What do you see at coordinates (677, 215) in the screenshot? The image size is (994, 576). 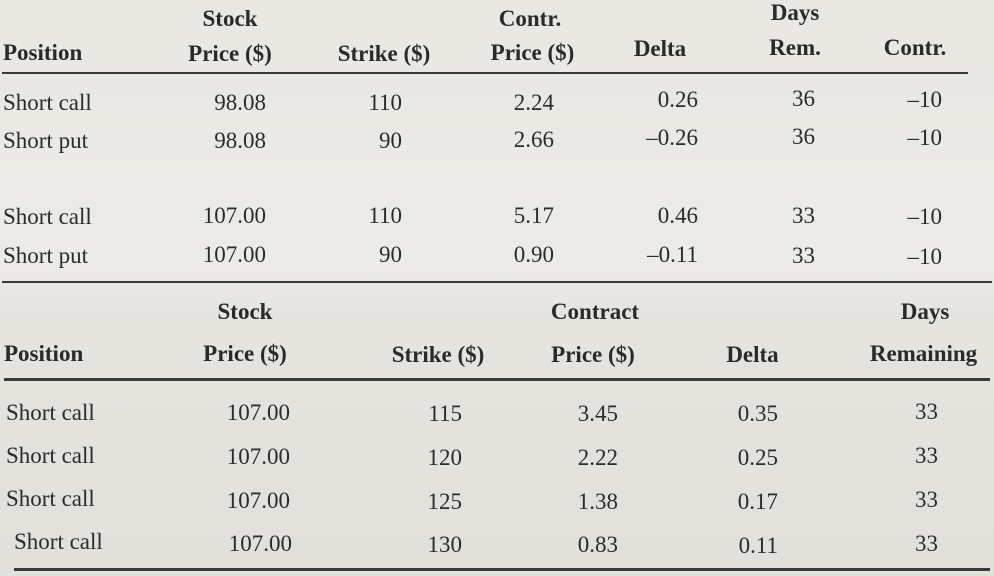 I see `cell-delta: 0.46` at bounding box center [677, 215].